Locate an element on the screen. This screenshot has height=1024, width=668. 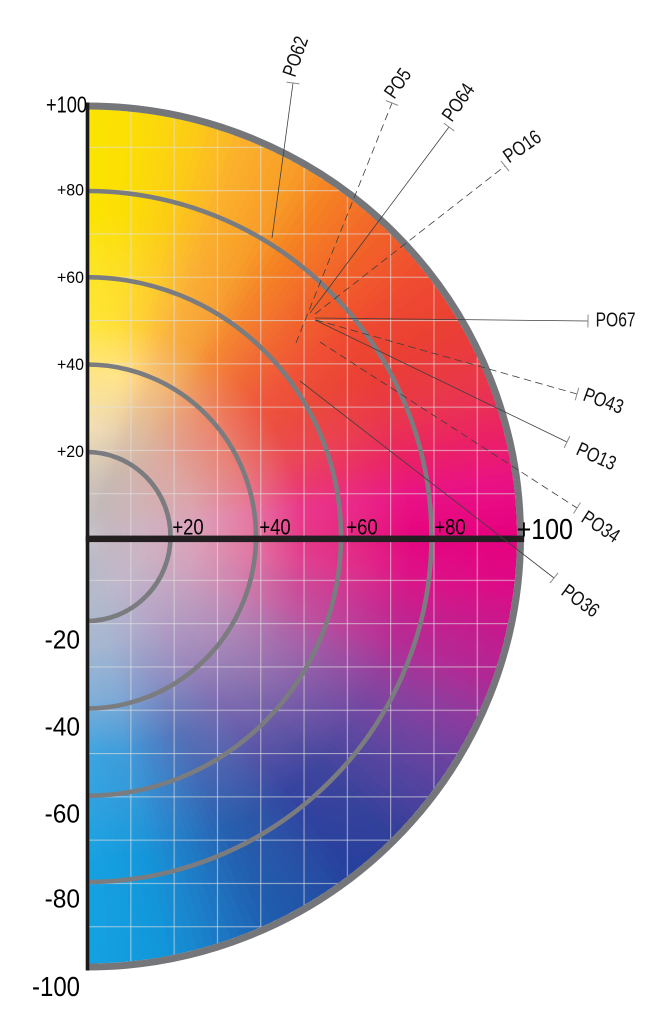
svg-text: PO13 is located at coordinates (596, 456).